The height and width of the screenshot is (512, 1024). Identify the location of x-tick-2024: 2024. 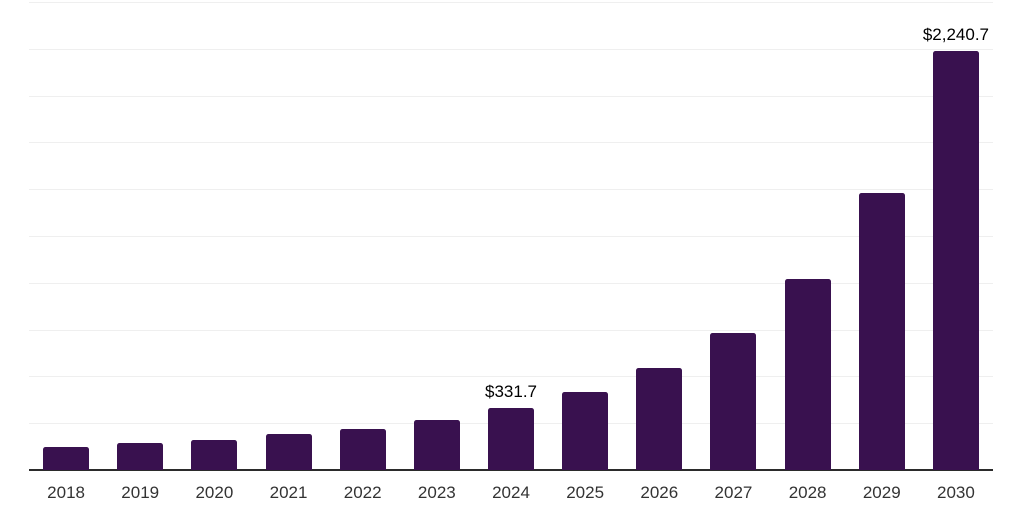
(511, 492).